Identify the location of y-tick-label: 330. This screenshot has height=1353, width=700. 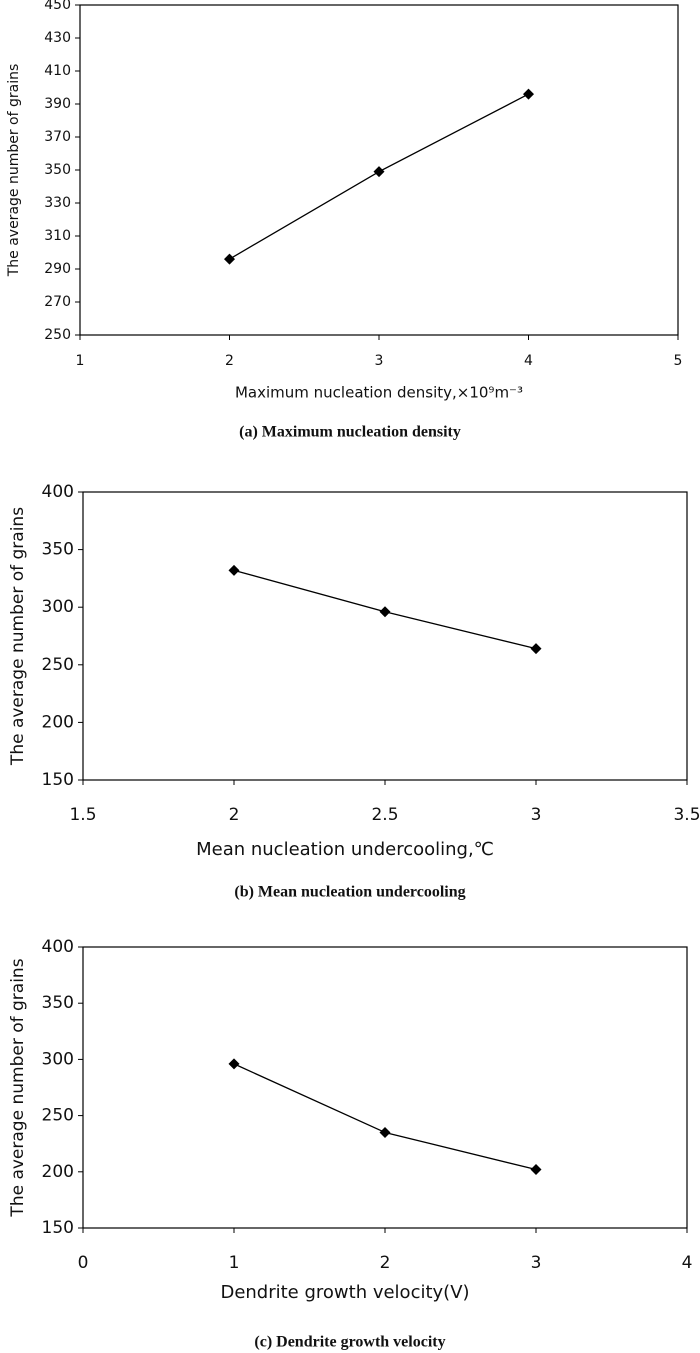
(57, 203).